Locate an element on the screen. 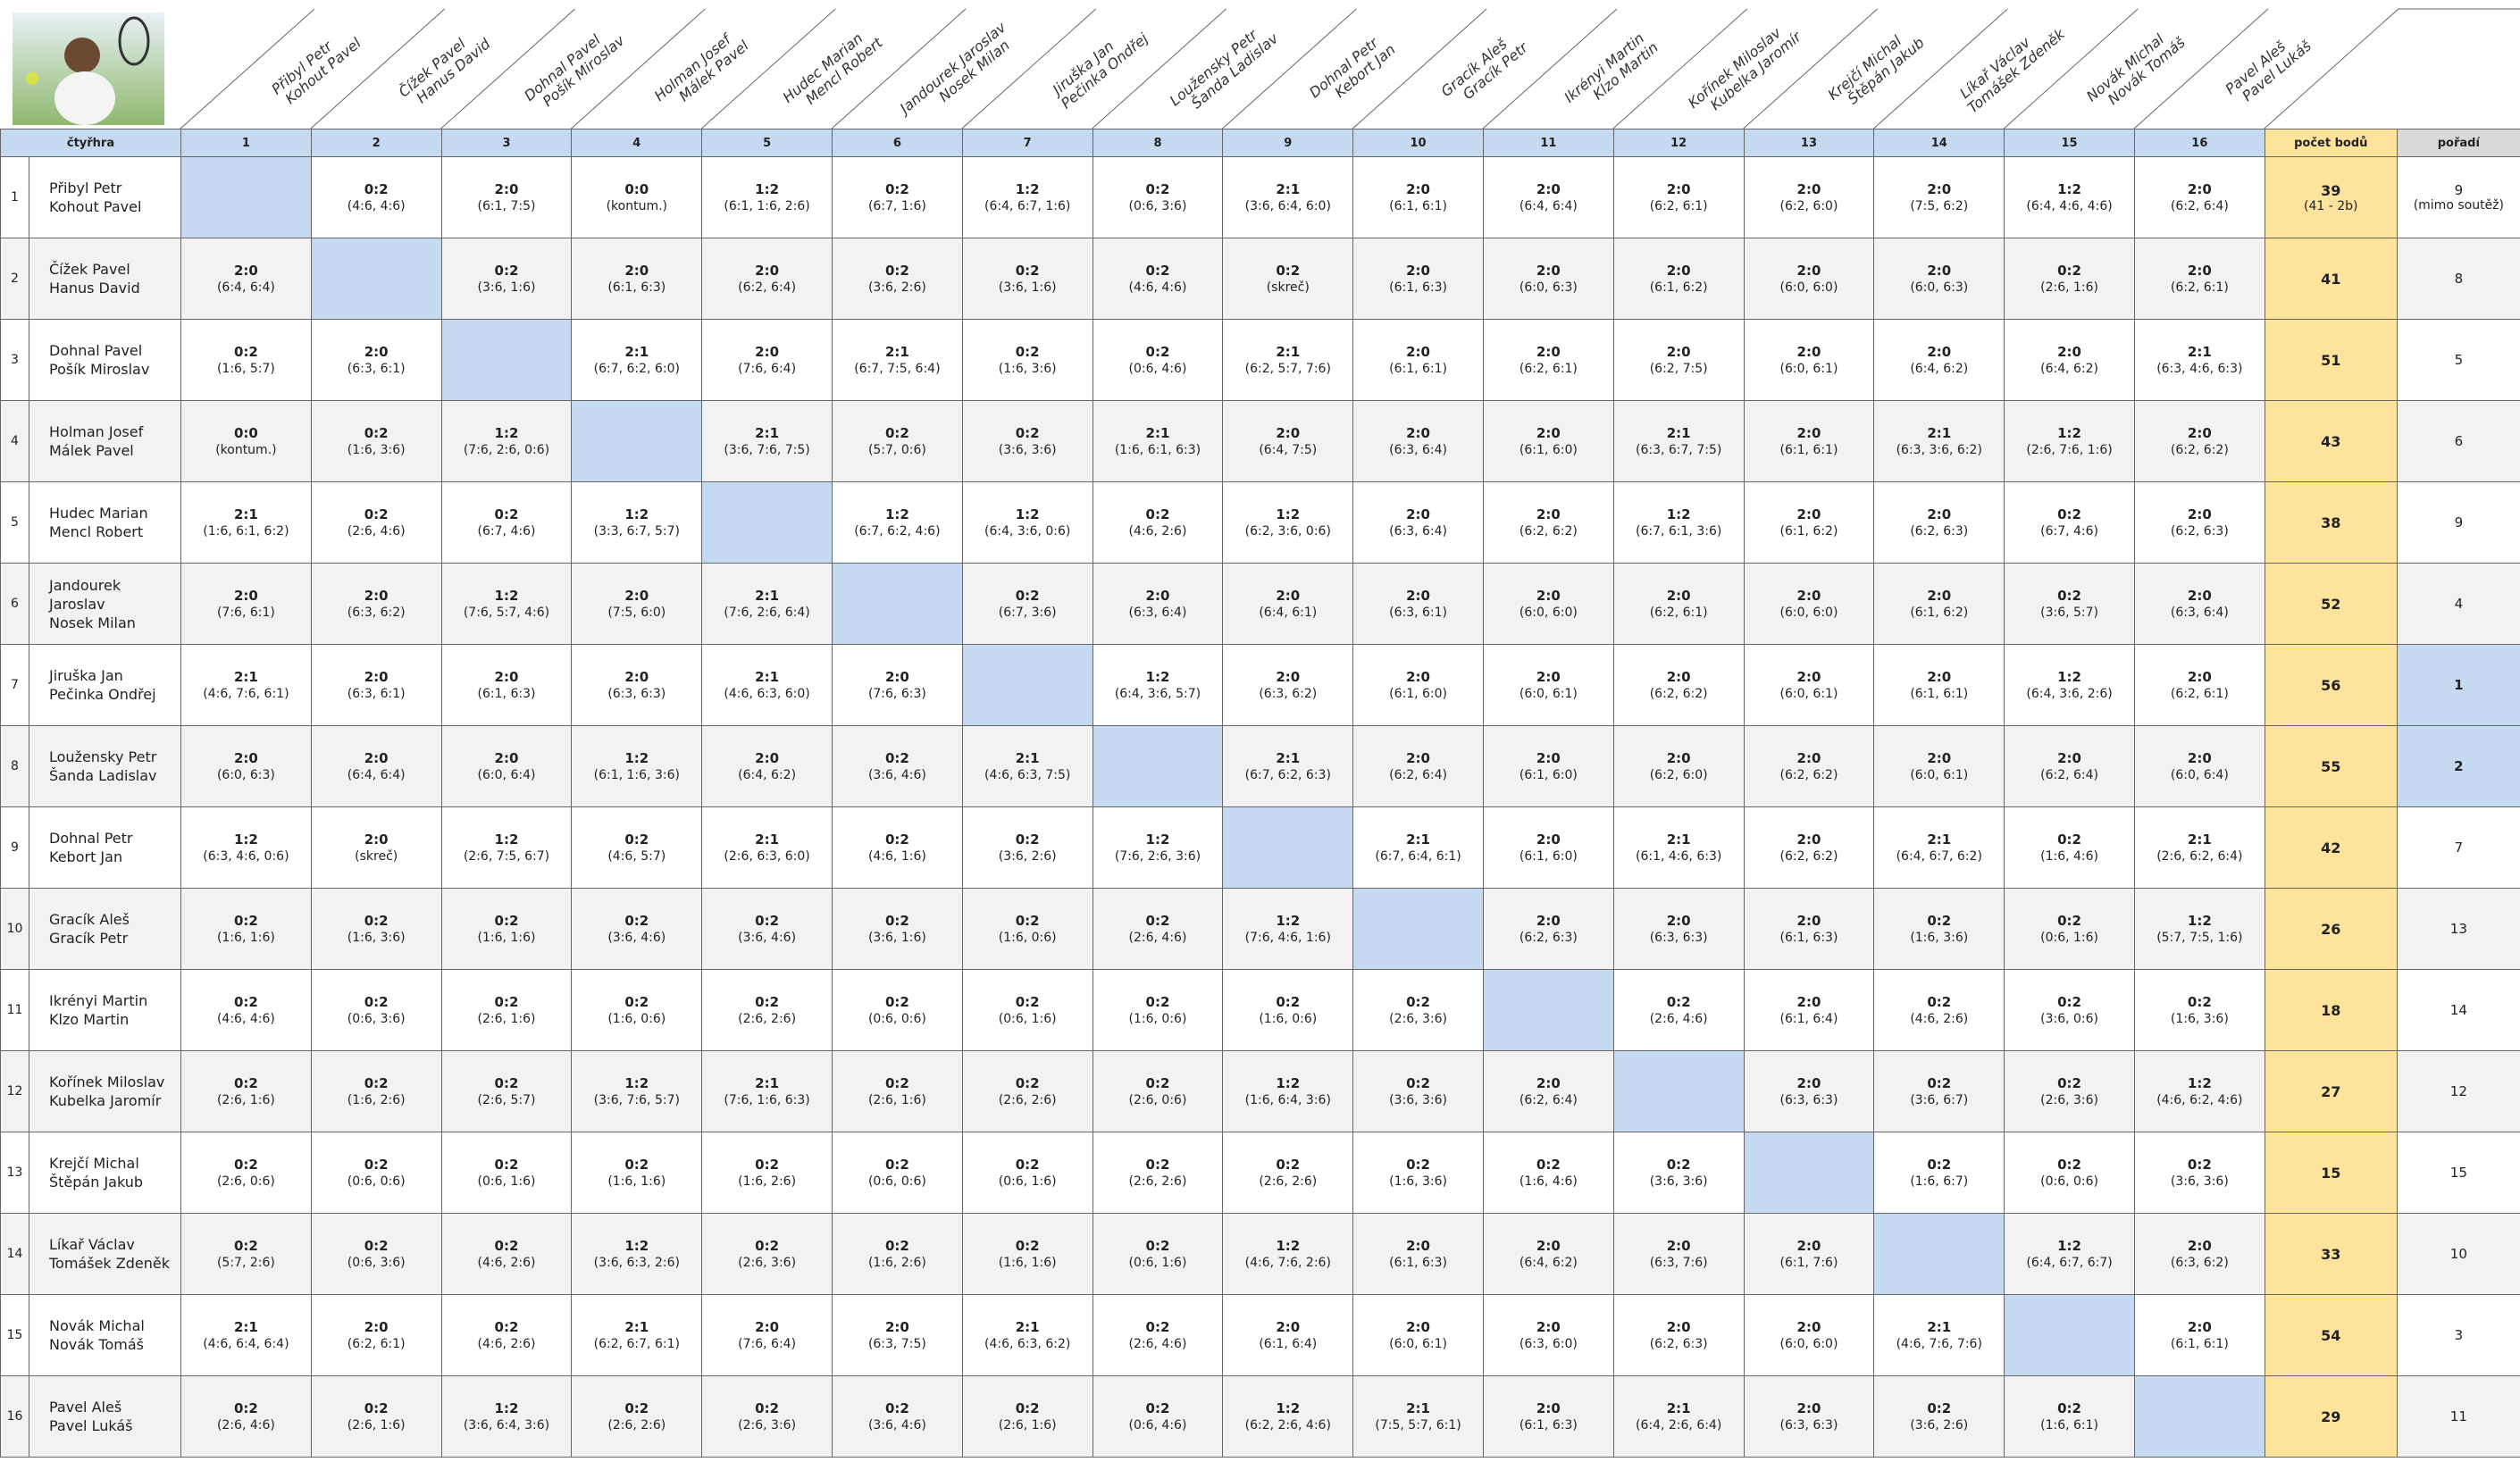  match-result: 0:2 (2:6, 2:6) is located at coordinates (1027, 1091).